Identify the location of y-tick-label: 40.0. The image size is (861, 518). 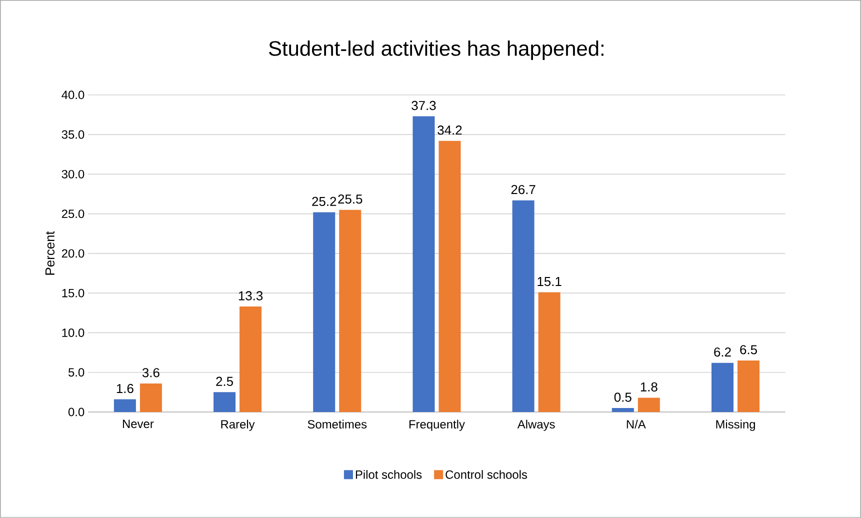
(73, 95).